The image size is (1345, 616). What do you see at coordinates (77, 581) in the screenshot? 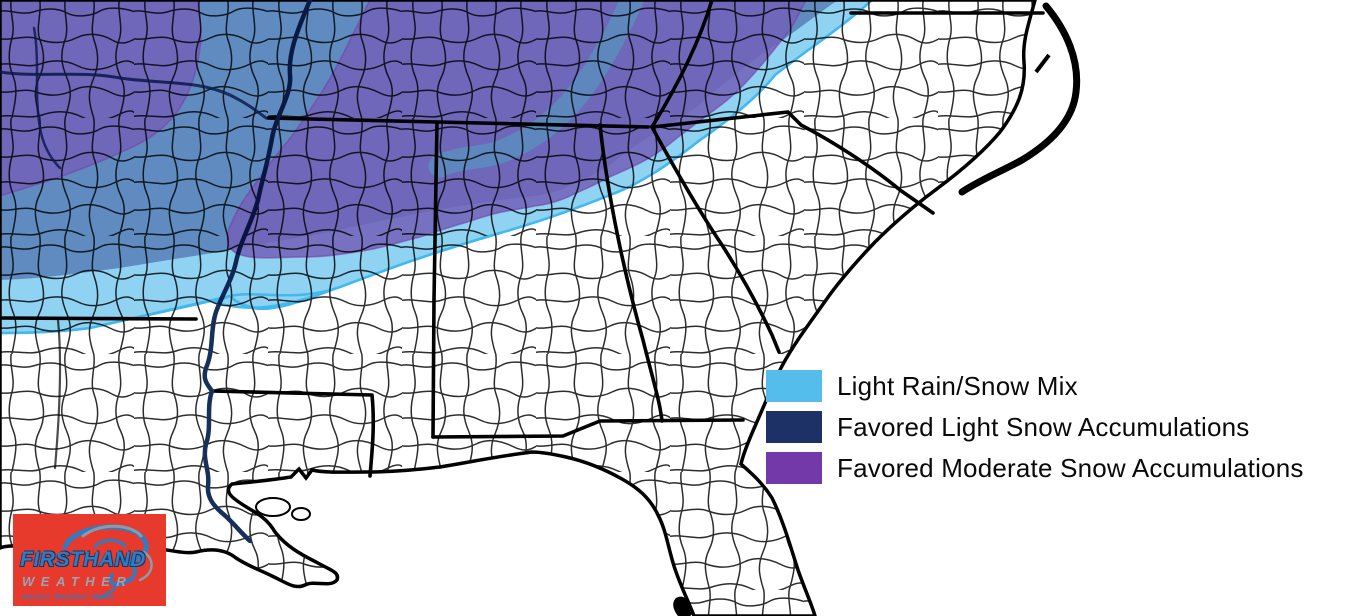
I see `logo-sub-text: WEATHER` at bounding box center [77, 581].